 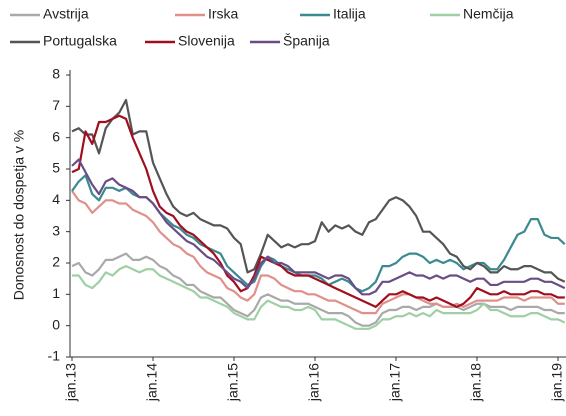 I want to click on y-tick-label: 7, so click(x=56, y=105).